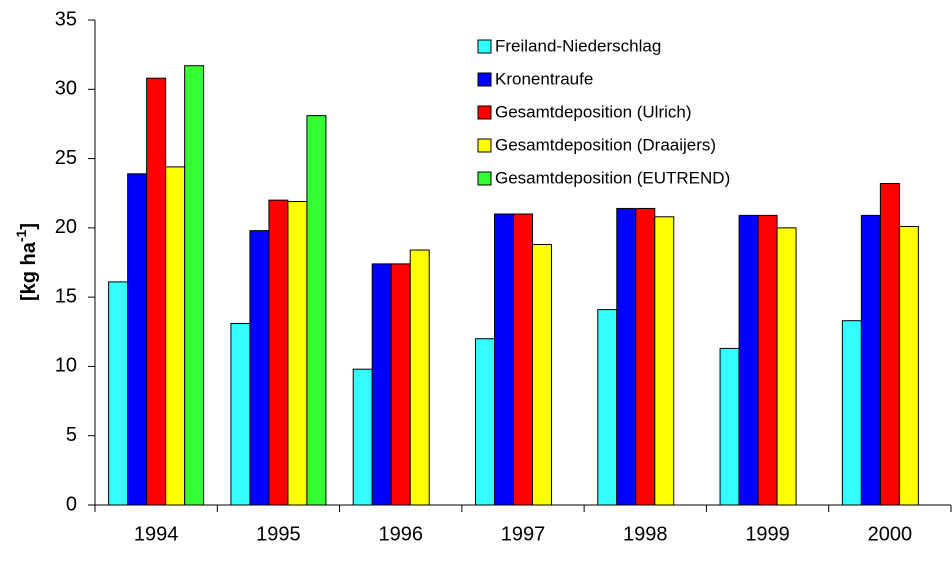 This screenshot has height=562, width=952. Describe the element at coordinates (645, 534) in the screenshot. I see `x-tick-label: 1998` at that location.